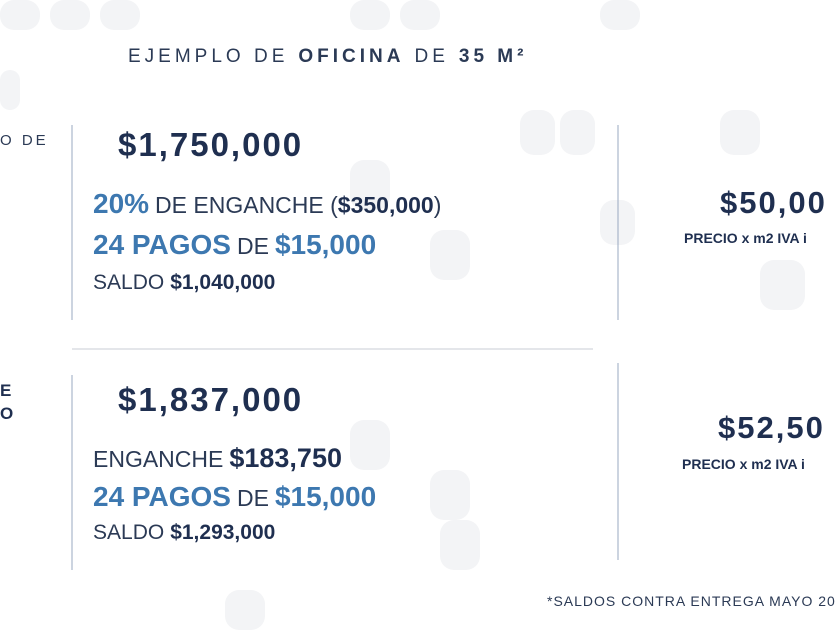 This screenshot has width=840, height=630. Describe the element at coordinates (223, 282) in the screenshot. I see `text-segment: $1,040,000` at that location.